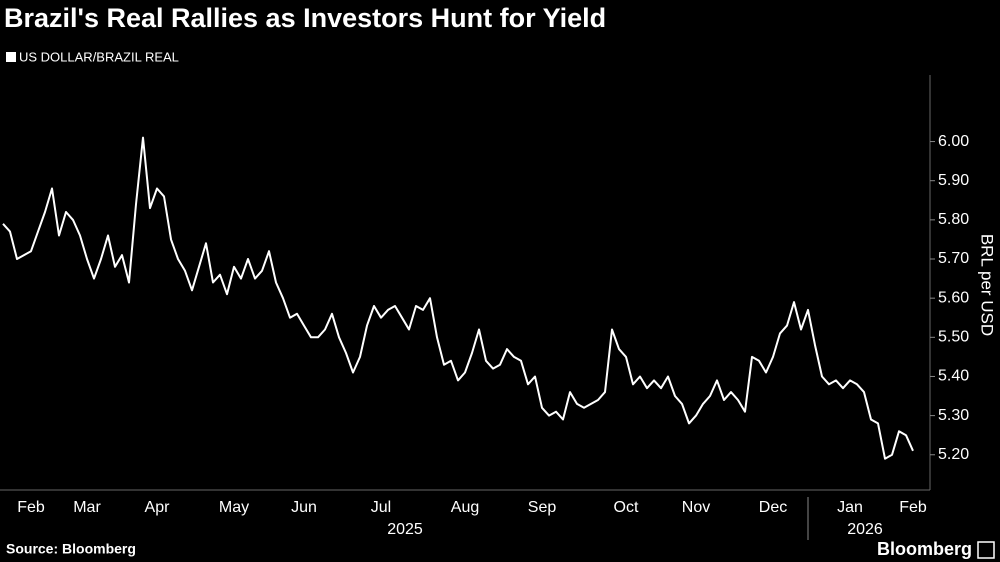 The image size is (1000, 562). I want to click on legend-label: US DOLLAR/BRAZIL REAL, so click(99, 56).